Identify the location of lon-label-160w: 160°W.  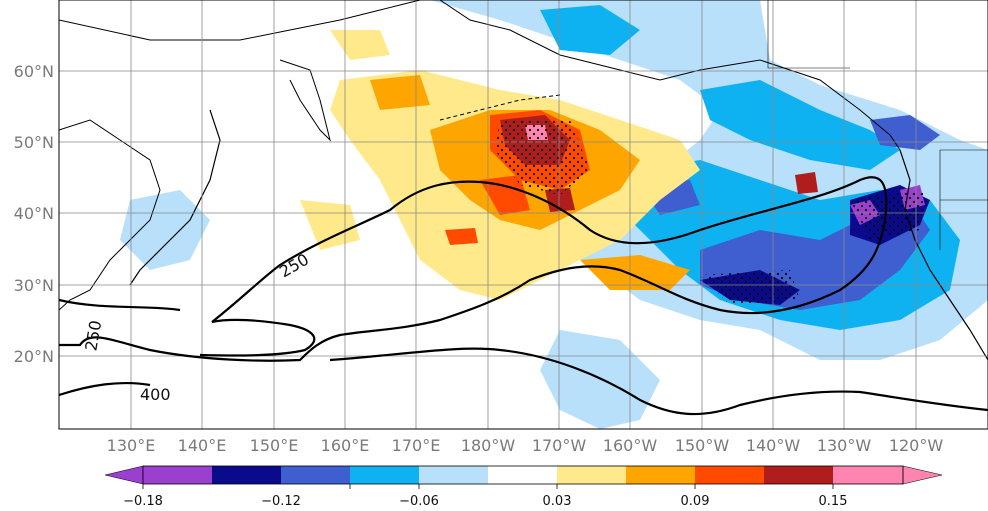
(630, 445).